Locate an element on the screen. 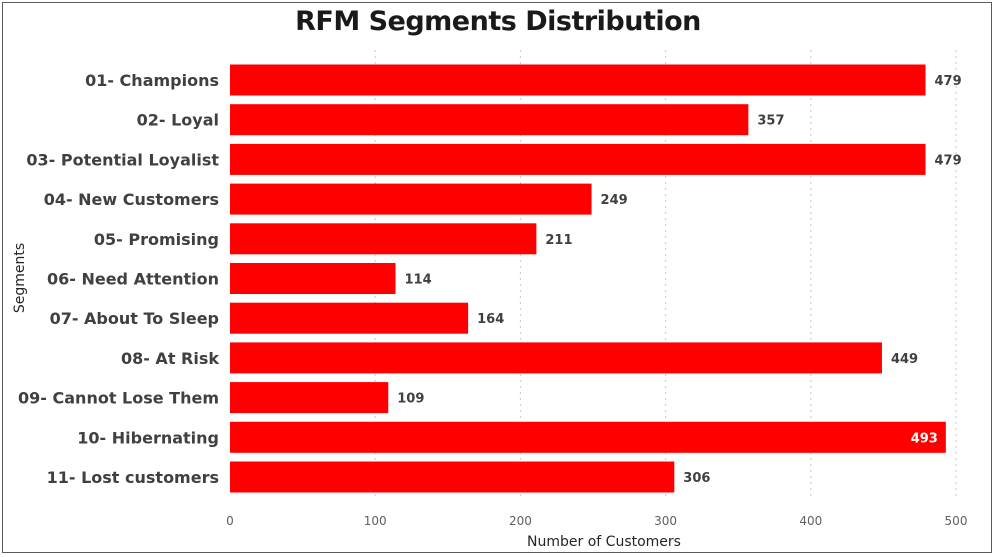 This screenshot has height=557, width=996. category-label: 03- Potential Loyalist is located at coordinates (122, 159).